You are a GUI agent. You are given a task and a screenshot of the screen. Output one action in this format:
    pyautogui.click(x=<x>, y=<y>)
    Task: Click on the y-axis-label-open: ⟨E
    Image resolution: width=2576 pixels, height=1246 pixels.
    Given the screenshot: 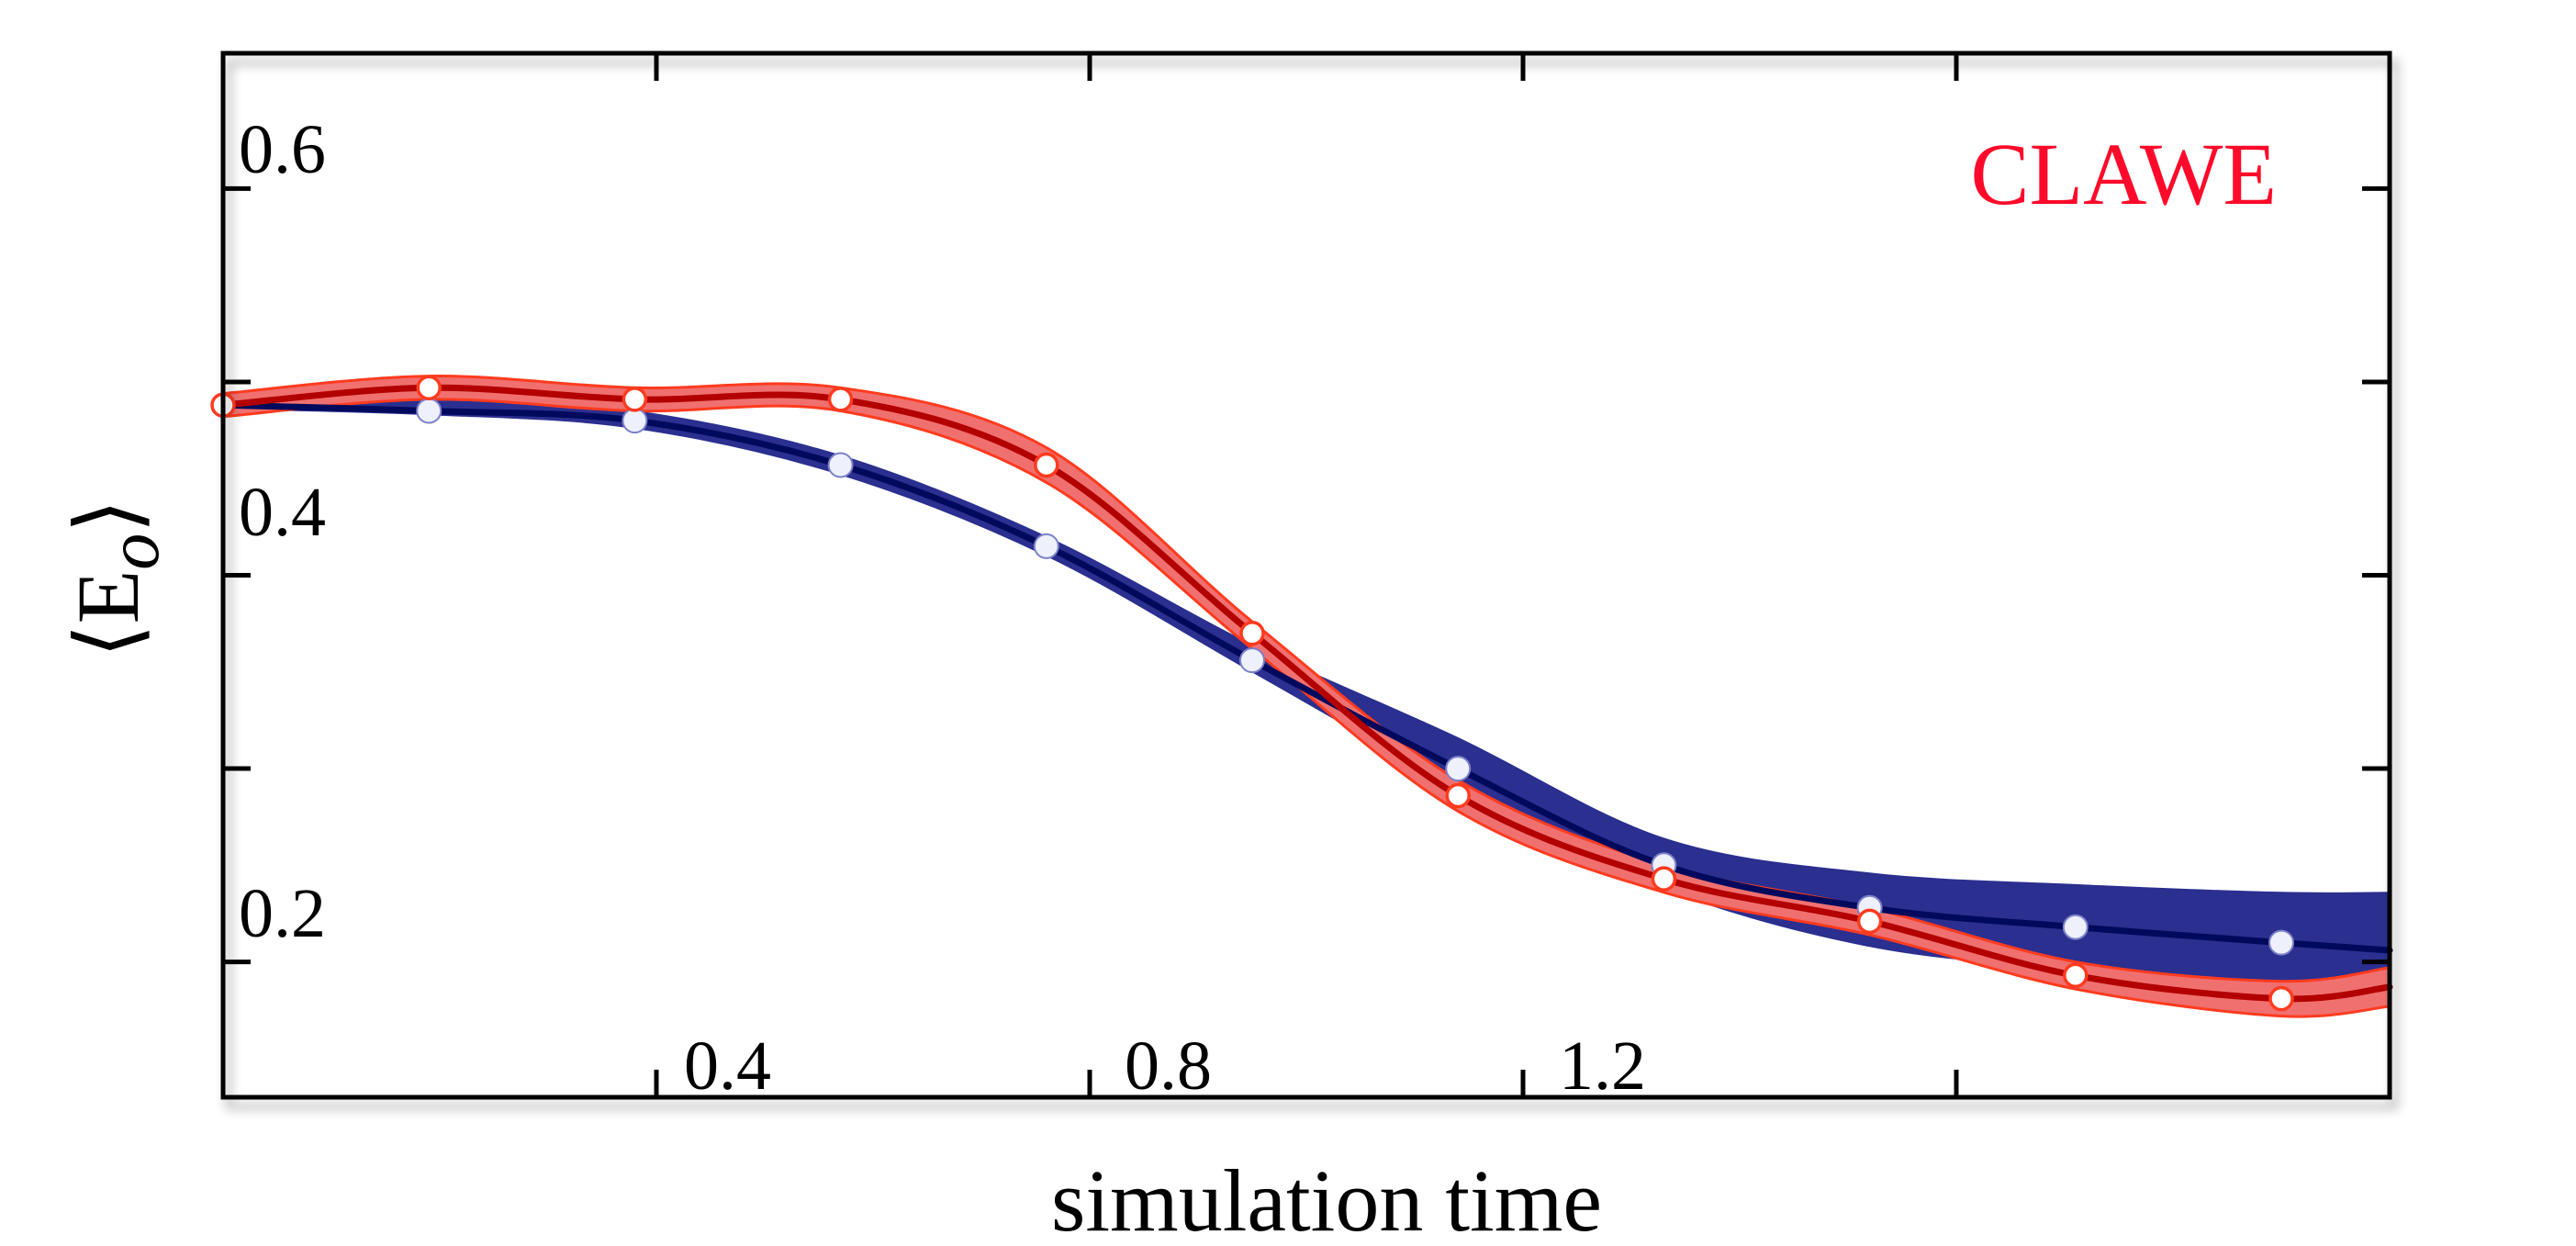 What is the action you would take?
    pyautogui.click(x=108, y=614)
    